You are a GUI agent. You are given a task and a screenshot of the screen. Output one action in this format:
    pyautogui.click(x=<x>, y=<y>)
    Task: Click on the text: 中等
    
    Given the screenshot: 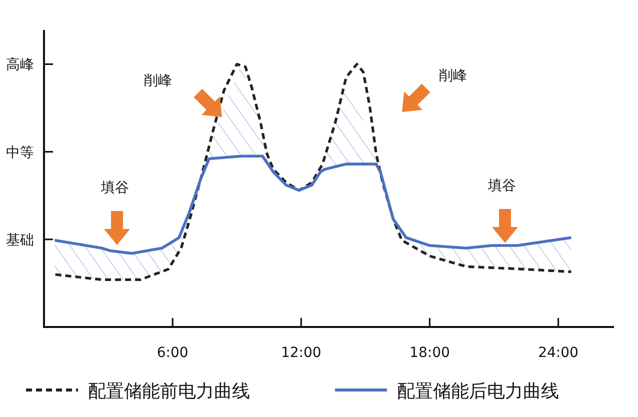 What is the action you would take?
    pyautogui.click(x=20, y=152)
    